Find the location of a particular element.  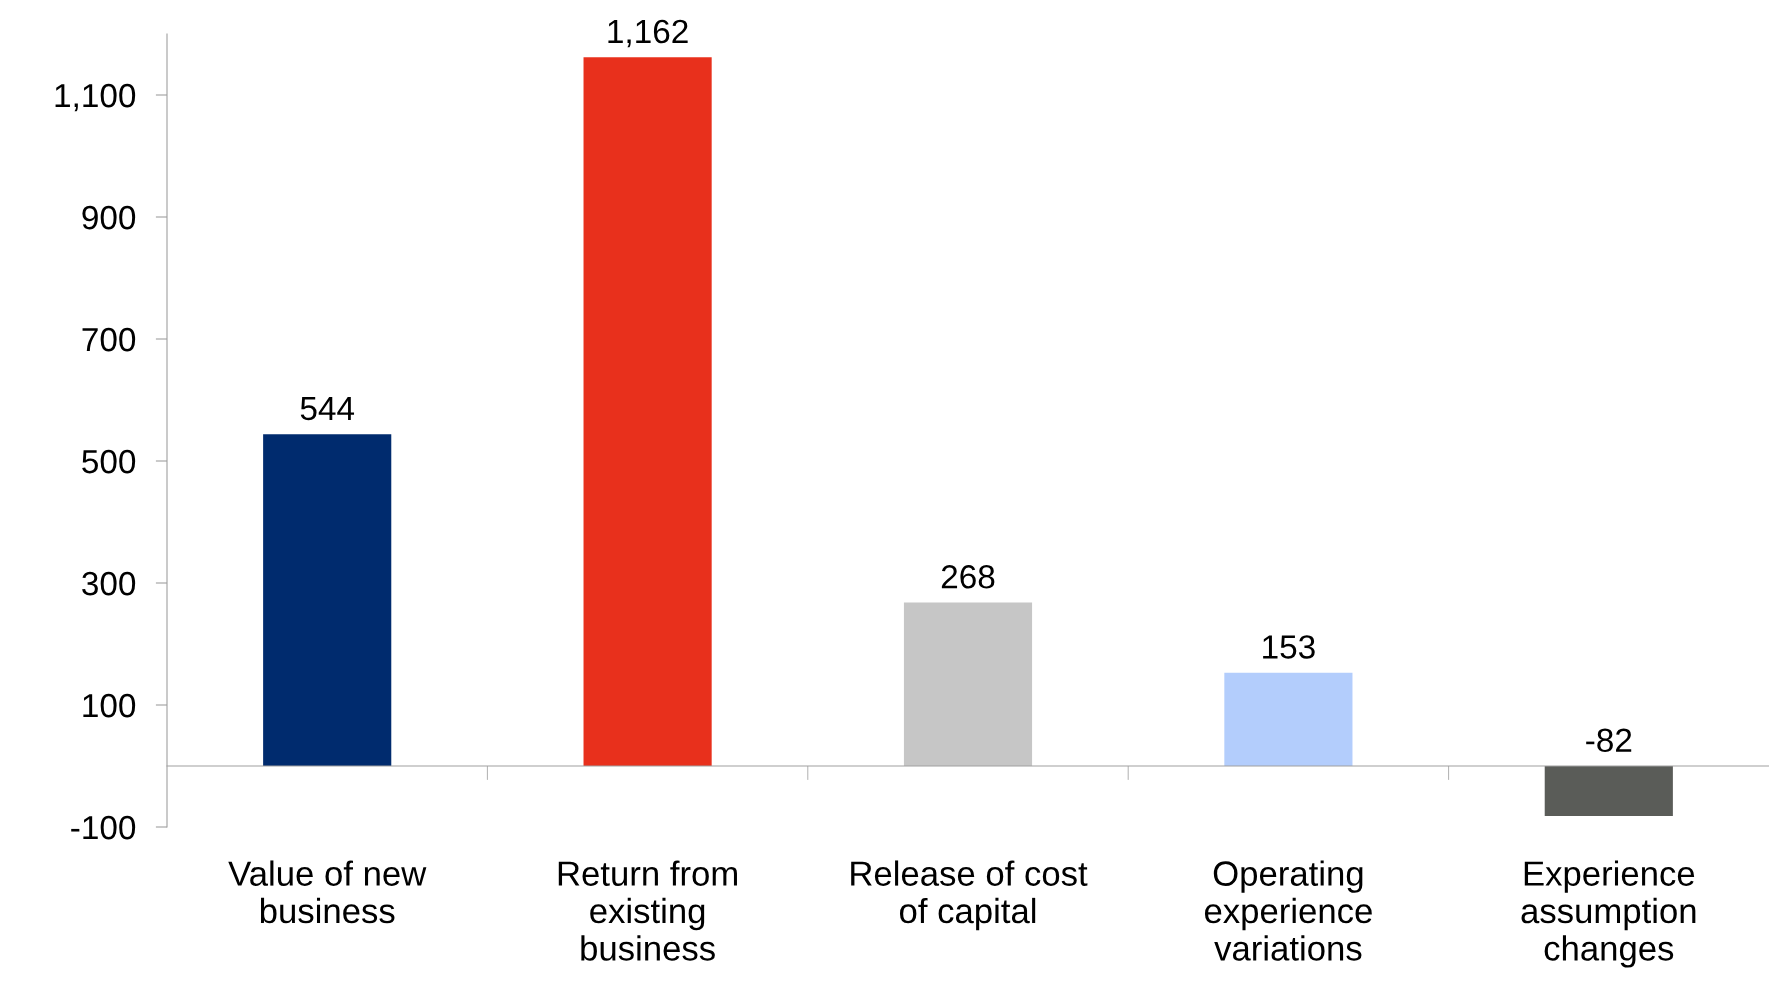

data-label: 153 is located at coordinates (1289, 647).